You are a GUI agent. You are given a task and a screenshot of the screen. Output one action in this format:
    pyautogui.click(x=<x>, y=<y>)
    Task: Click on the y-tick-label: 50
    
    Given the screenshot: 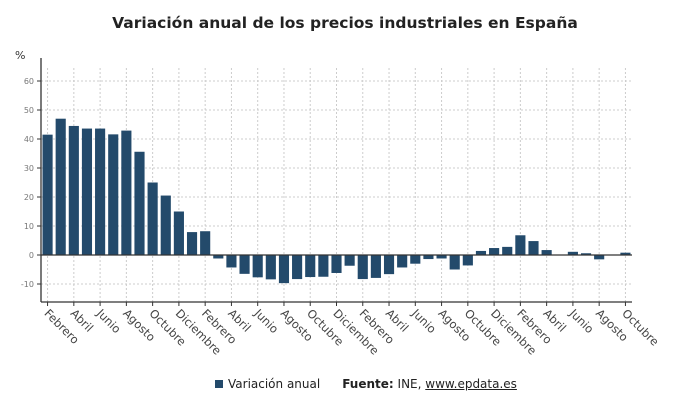 What is the action you would take?
    pyautogui.click(x=29, y=110)
    